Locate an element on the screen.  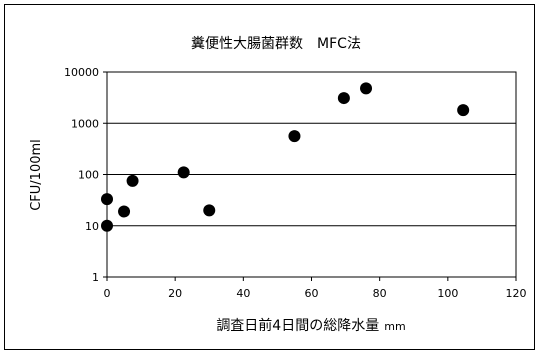
y-tick-label: 1 is located at coordinates (95, 277).